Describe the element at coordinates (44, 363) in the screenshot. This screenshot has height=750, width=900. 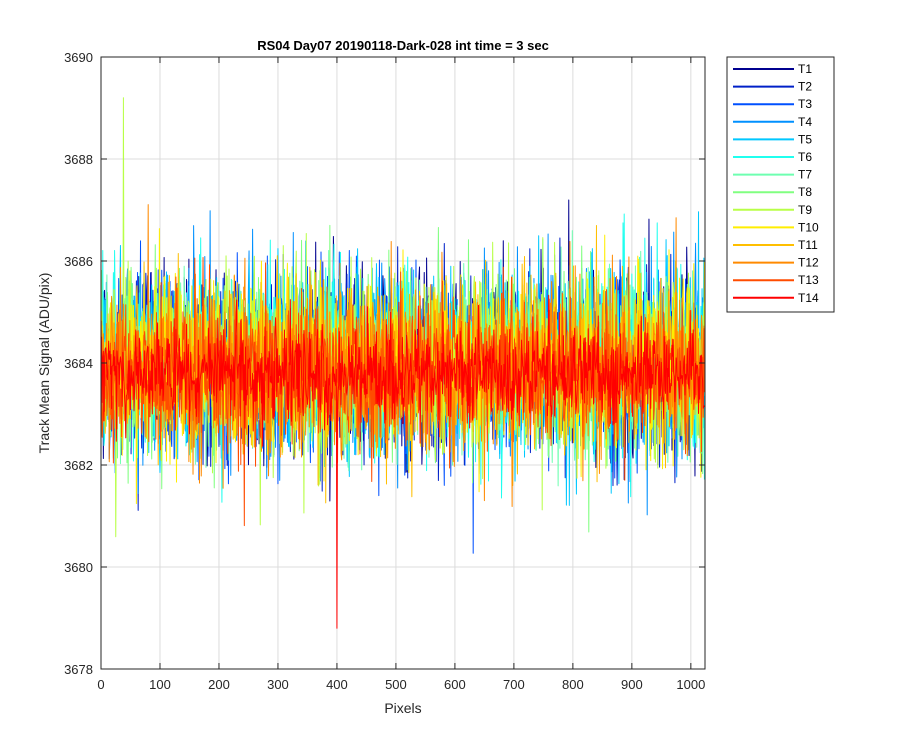
I see `y-axis-label: Track Mean Signal (ADU/pix)` at that location.